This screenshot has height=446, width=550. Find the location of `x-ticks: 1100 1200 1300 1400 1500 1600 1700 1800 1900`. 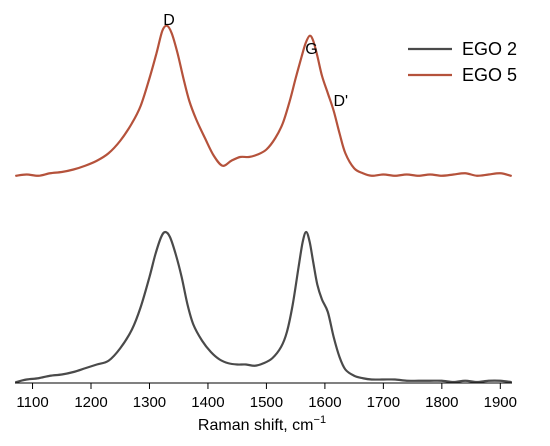

x-ticks: 1100 1200 1300 1400 1500 1600 1700 1800 1900 is located at coordinates (266, 397).